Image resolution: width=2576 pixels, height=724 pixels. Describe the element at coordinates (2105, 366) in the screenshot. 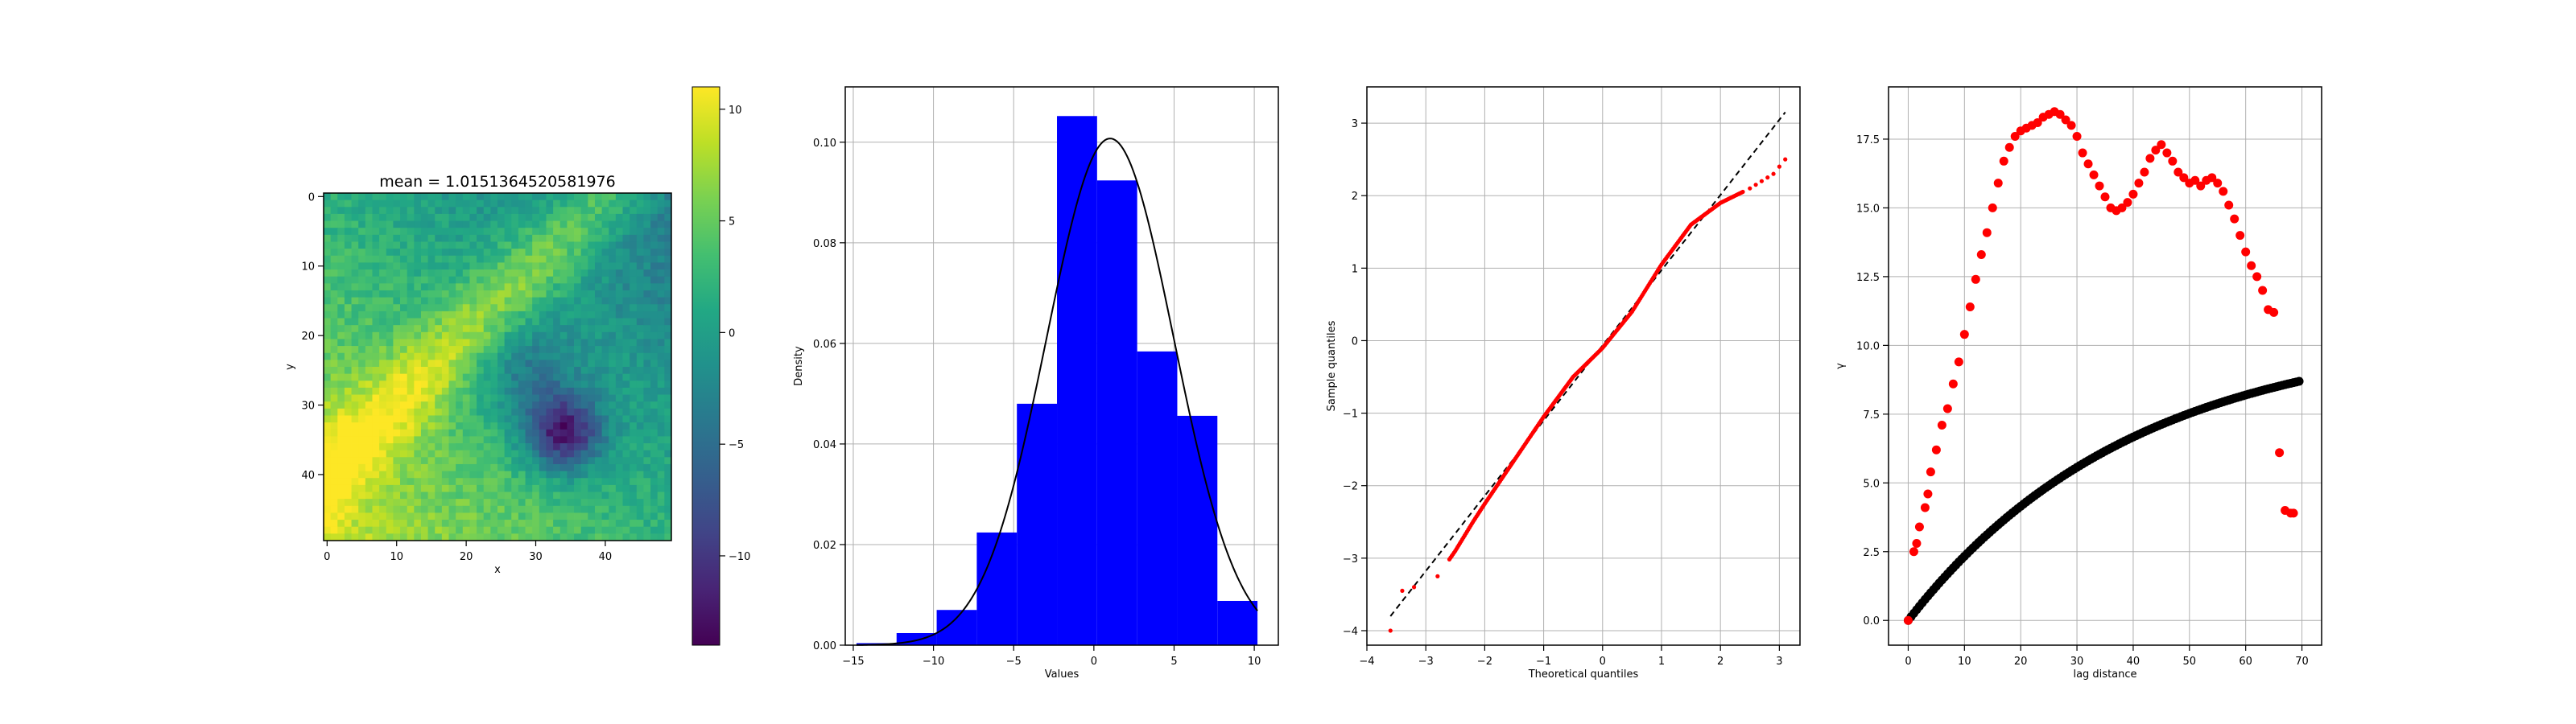

I see `variogram-frame` at that location.